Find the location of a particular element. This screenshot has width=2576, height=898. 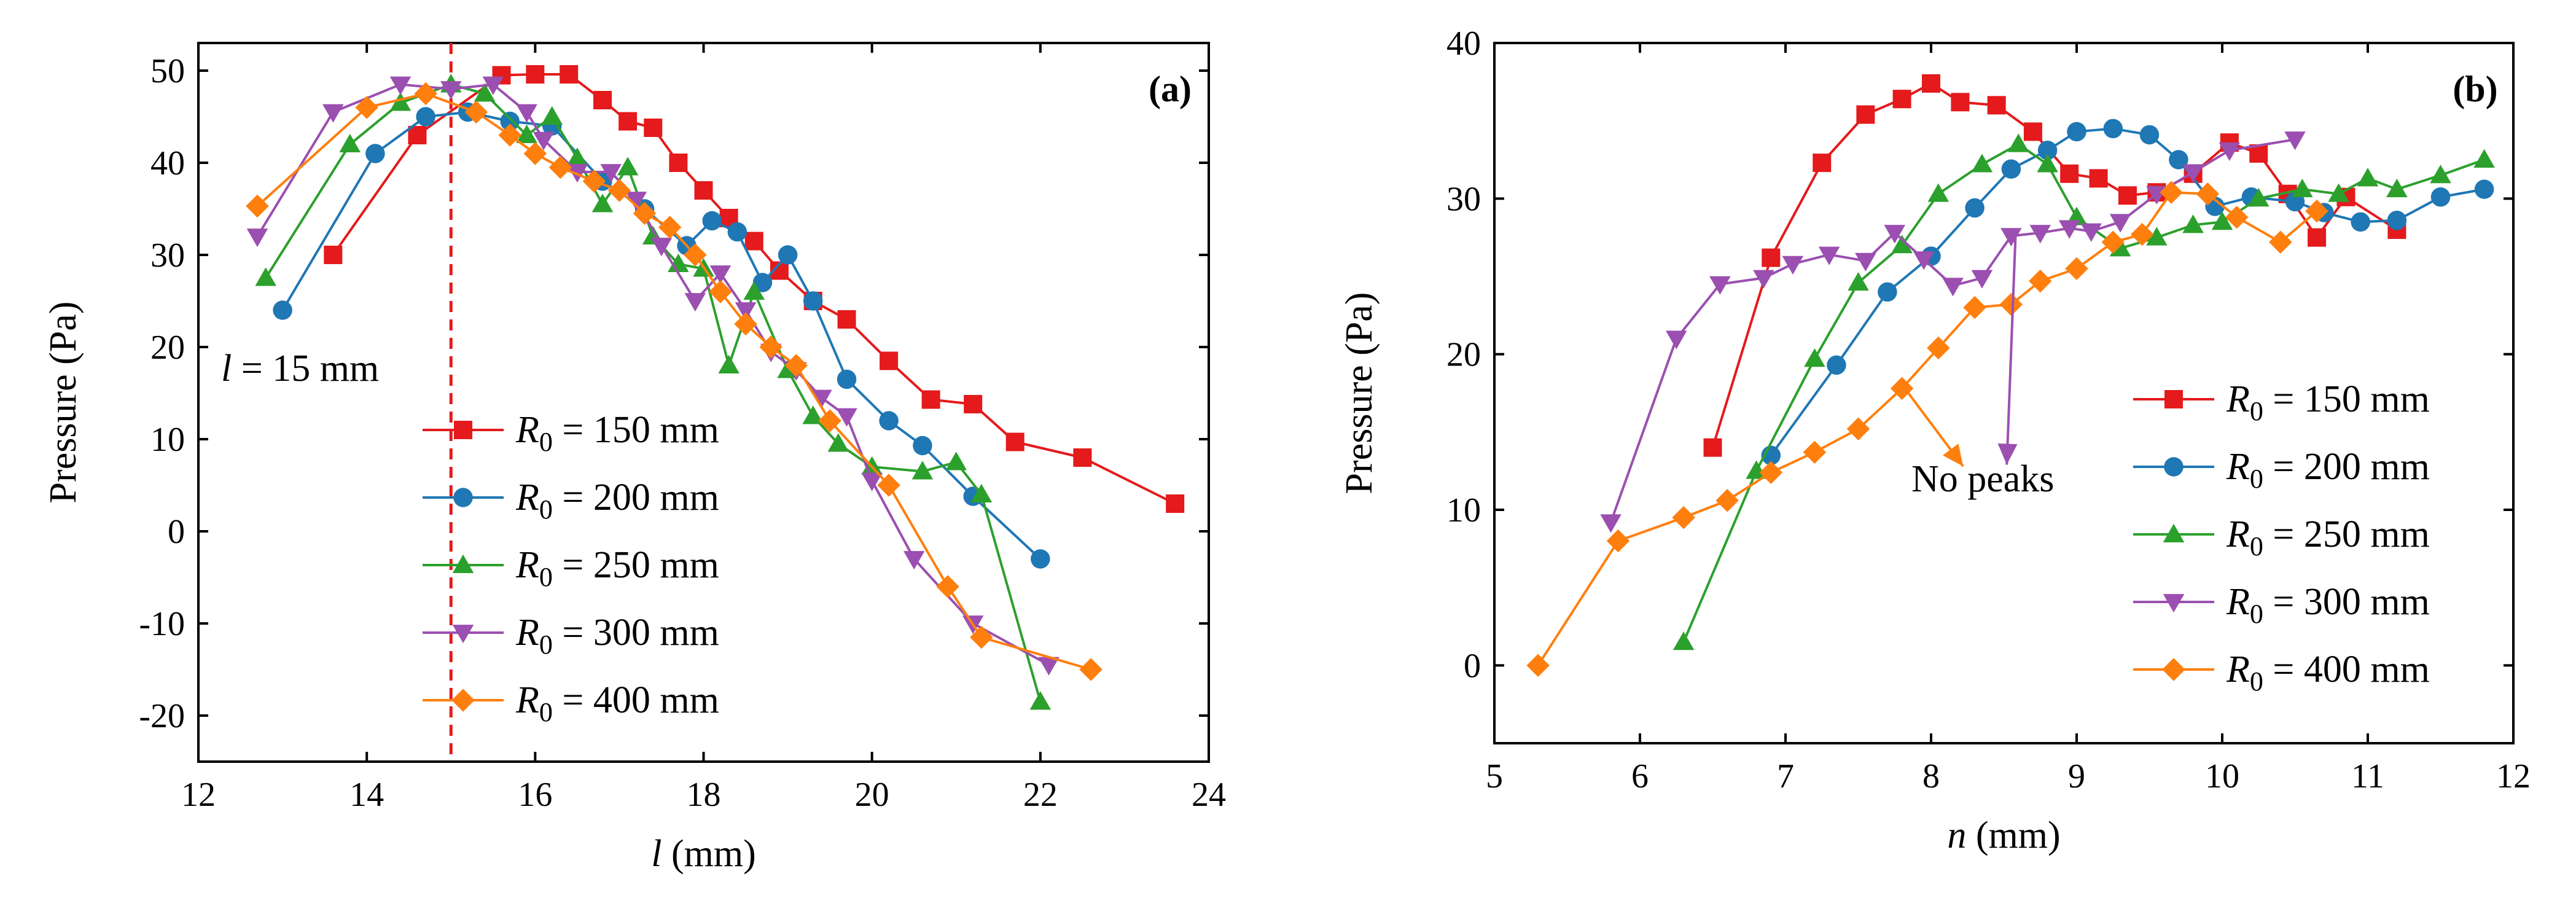

x-tick-label: 11 is located at coordinates (2367, 776).